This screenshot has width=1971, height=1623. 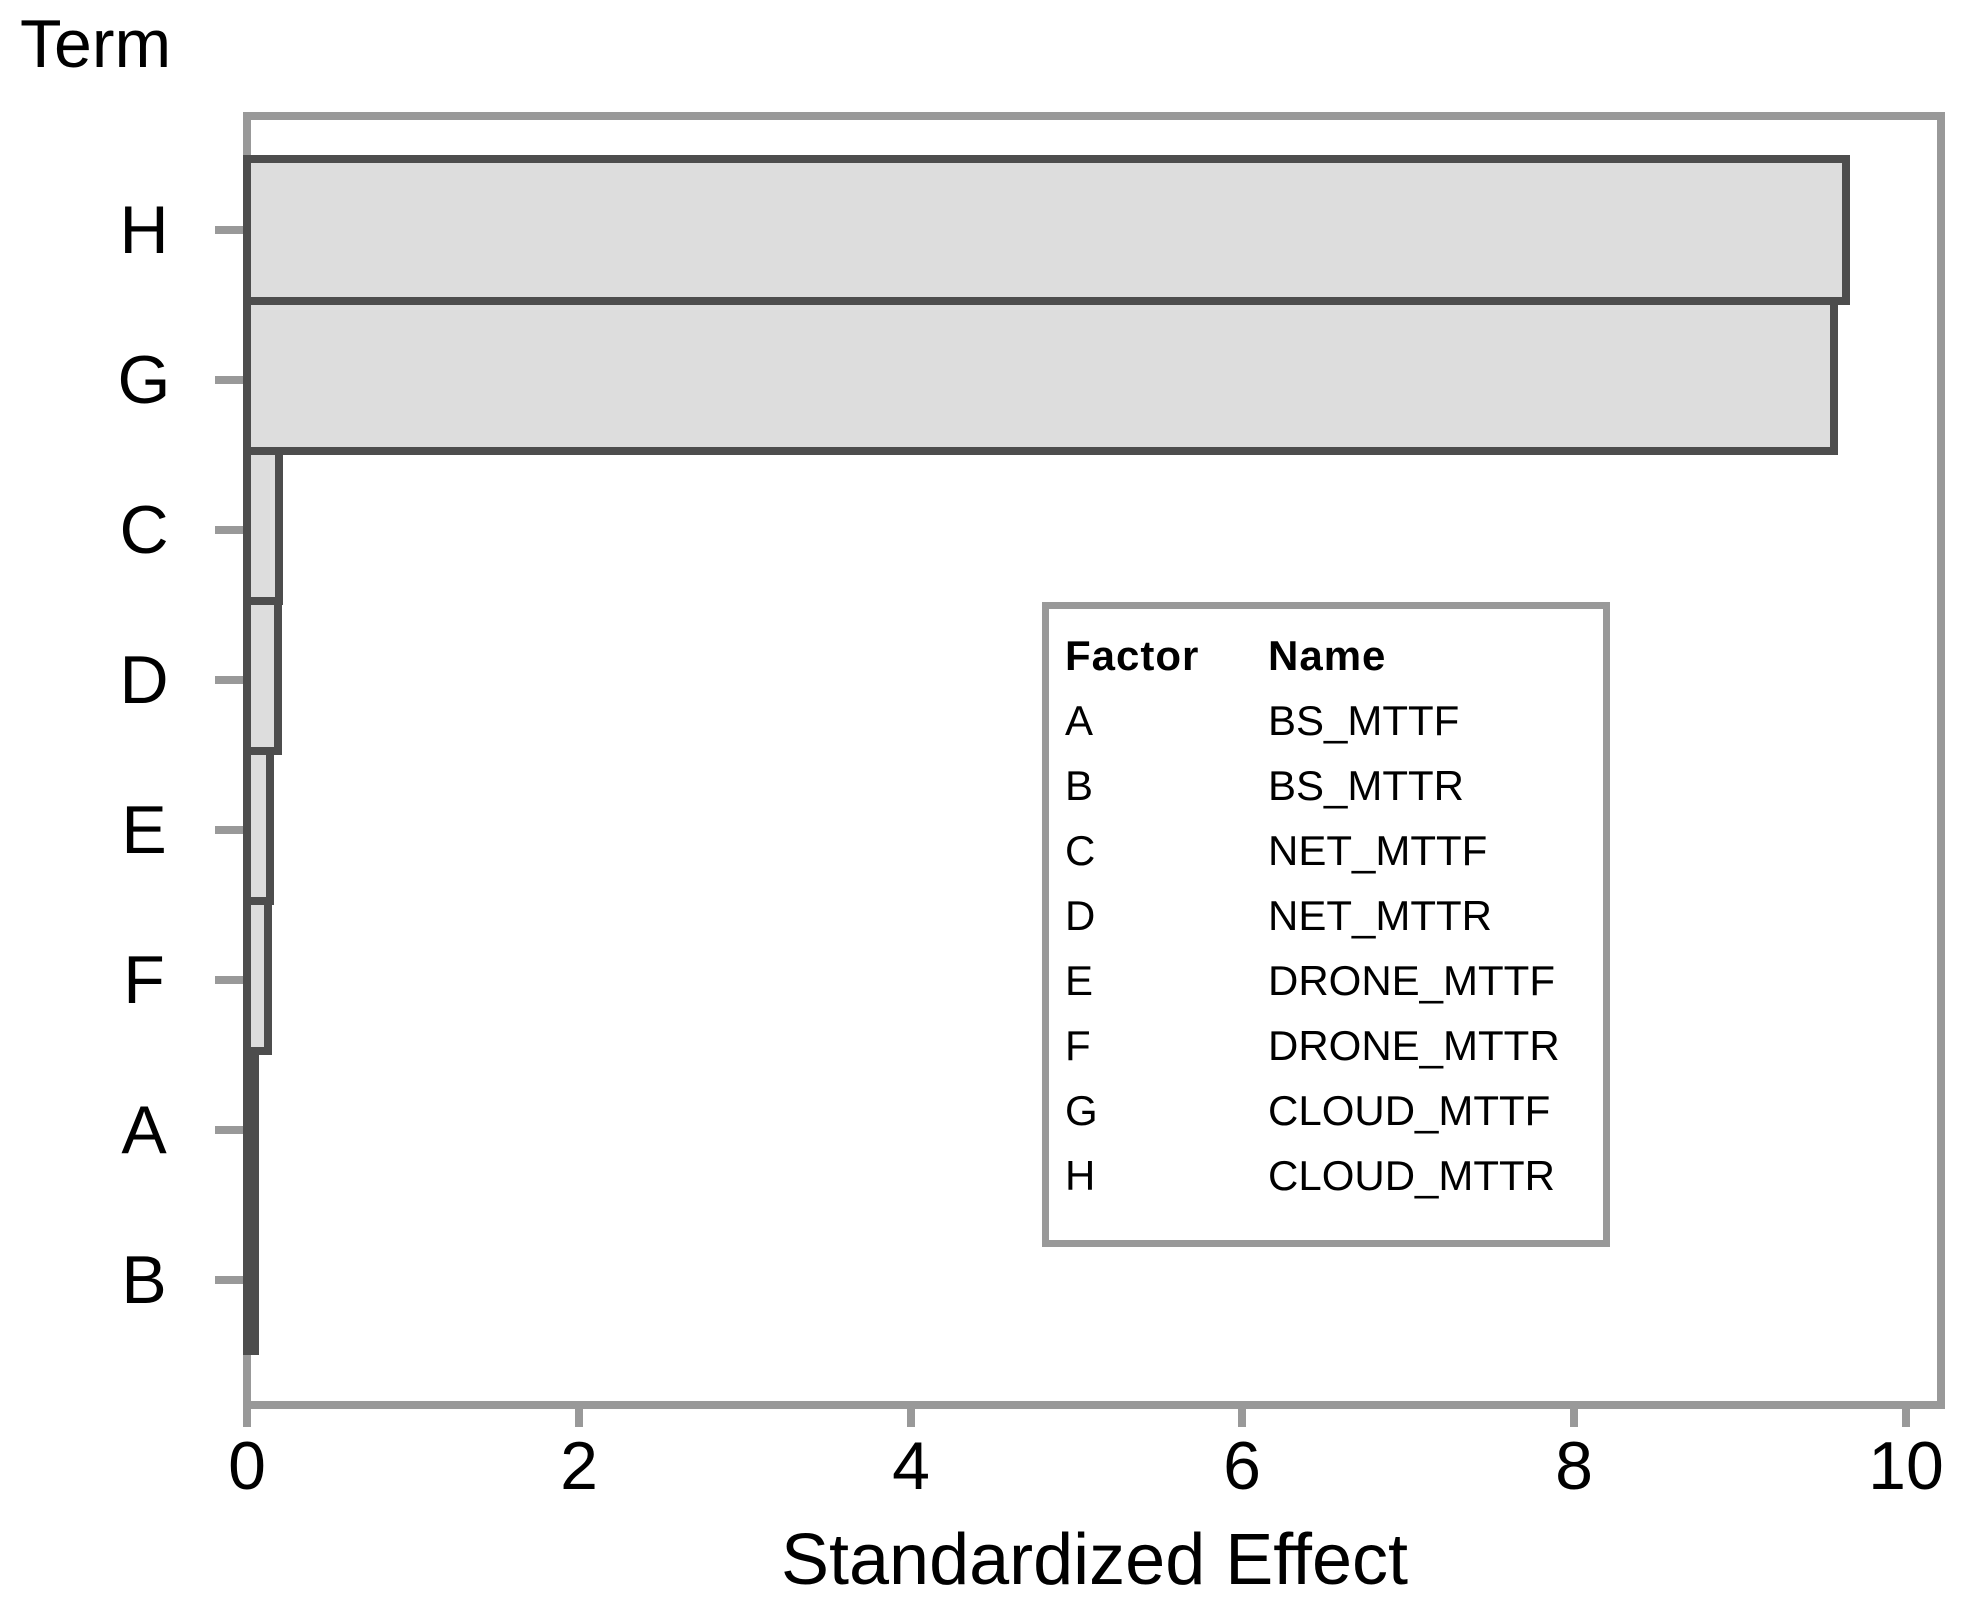 I want to click on legend-name-G: CLOUD_MTTF, so click(x=1409, y=1110).